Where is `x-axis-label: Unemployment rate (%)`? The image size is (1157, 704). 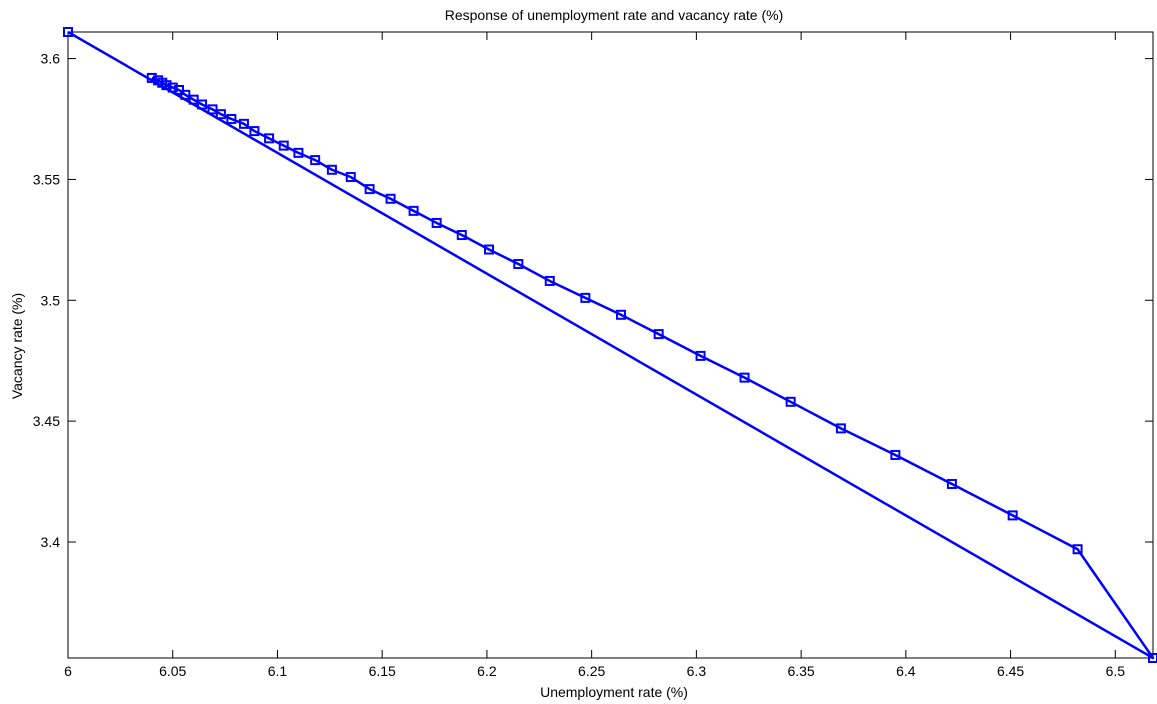 x-axis-label: Unemployment rate (%) is located at coordinates (614, 692).